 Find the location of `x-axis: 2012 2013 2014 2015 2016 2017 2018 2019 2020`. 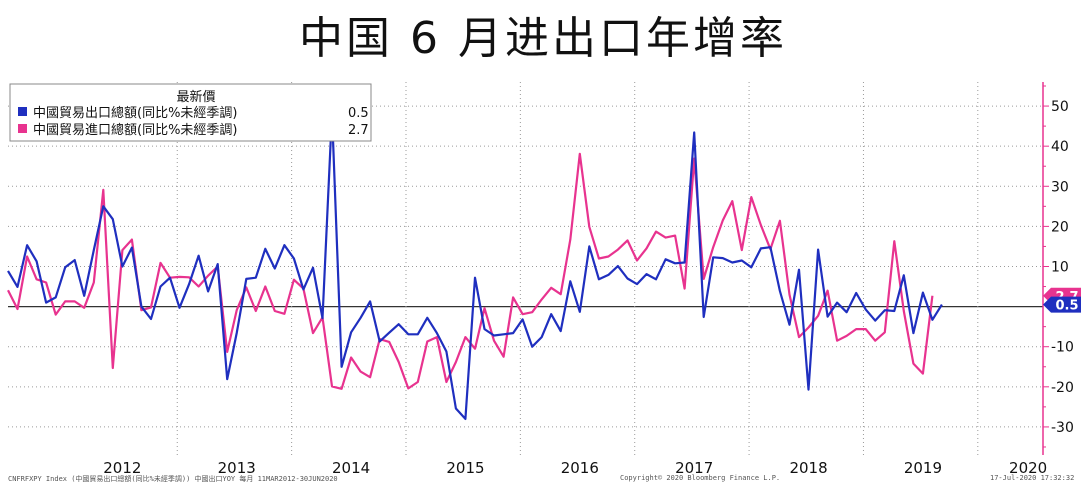

x-axis: 2012 2013 2014 2015 2016 2017 2018 2019 2020 is located at coordinates (575, 468).